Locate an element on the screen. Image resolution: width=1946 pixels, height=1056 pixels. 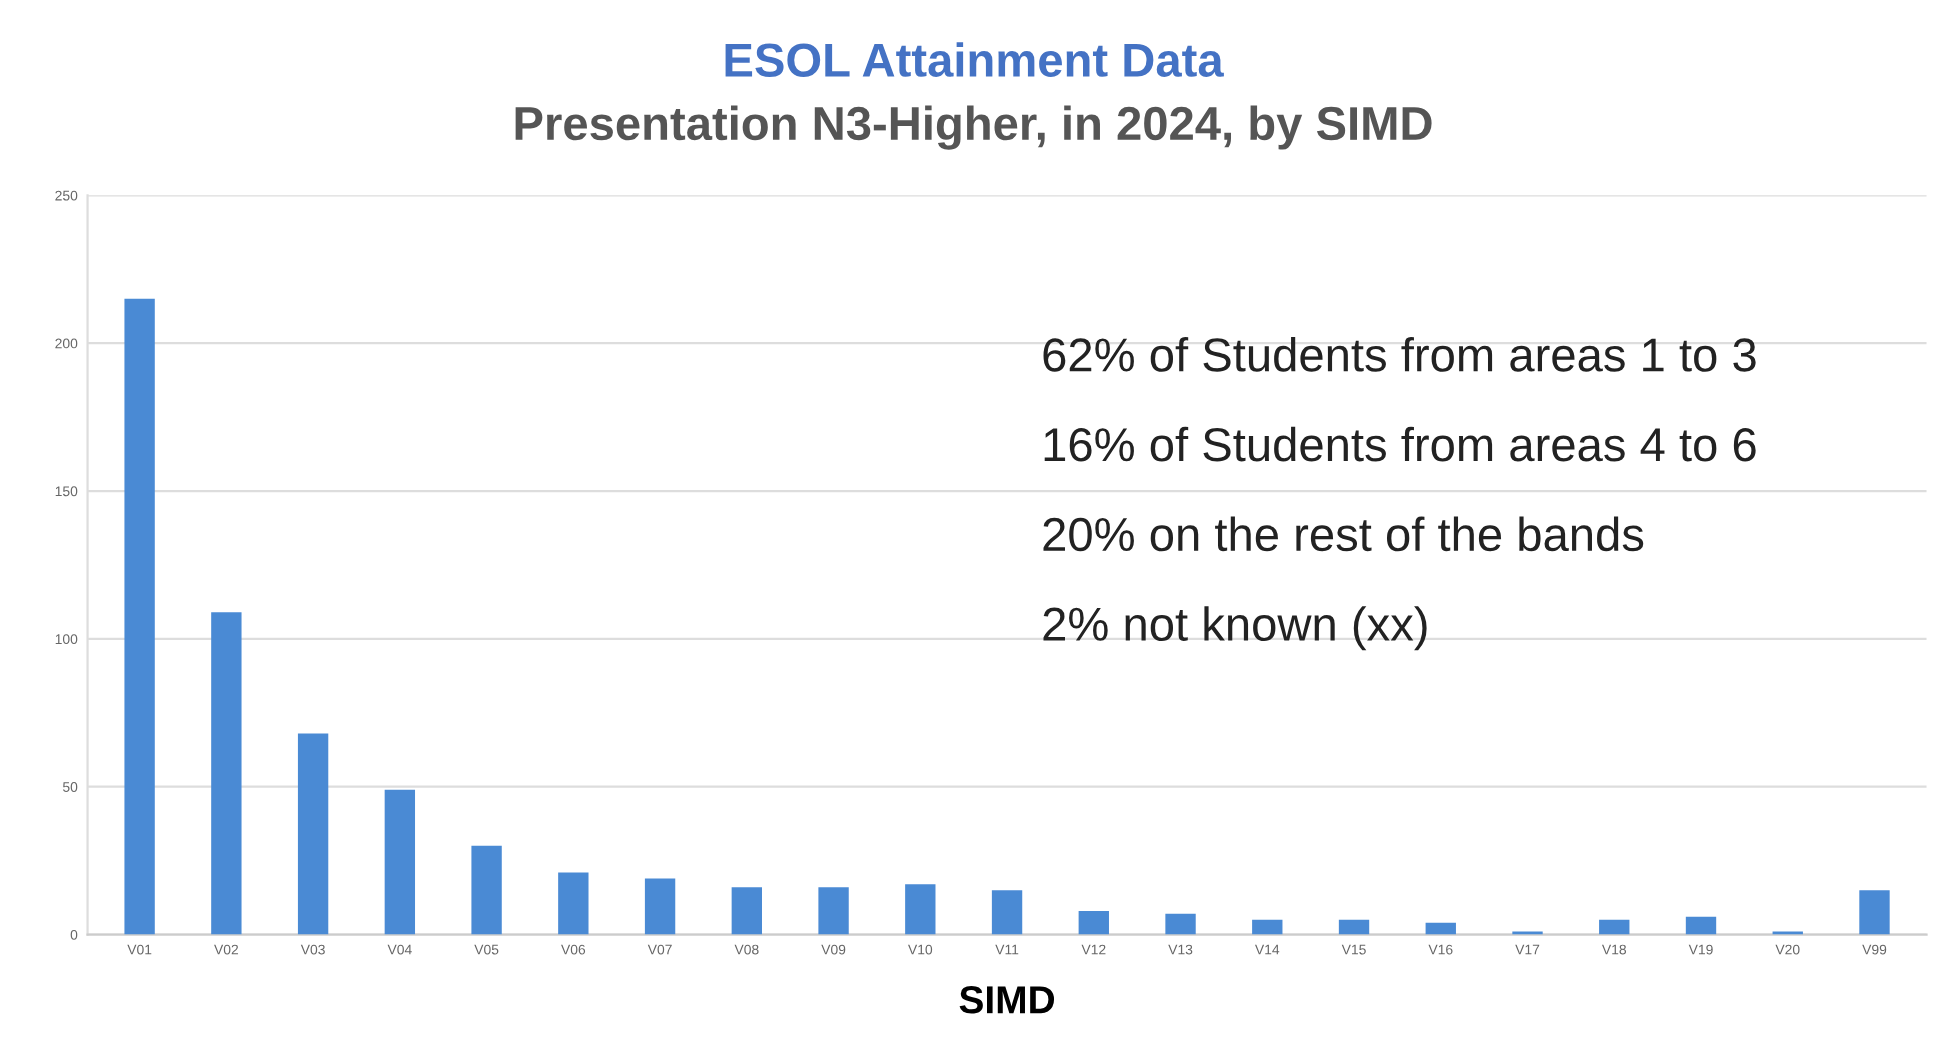
annotation: 62% of Students from areas 1 to 3 is located at coordinates (1399, 354).